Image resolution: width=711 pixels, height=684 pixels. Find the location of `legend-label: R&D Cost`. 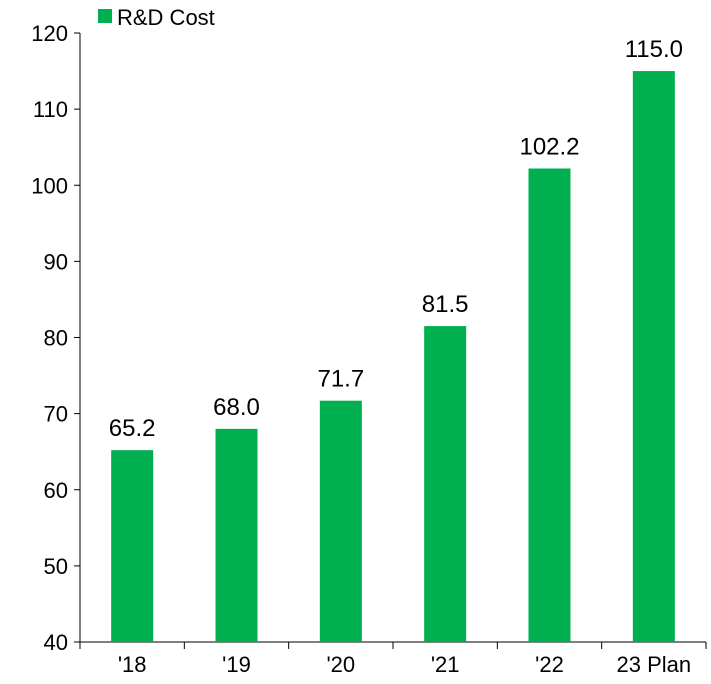

legend-label: R&D Cost is located at coordinates (166, 17).